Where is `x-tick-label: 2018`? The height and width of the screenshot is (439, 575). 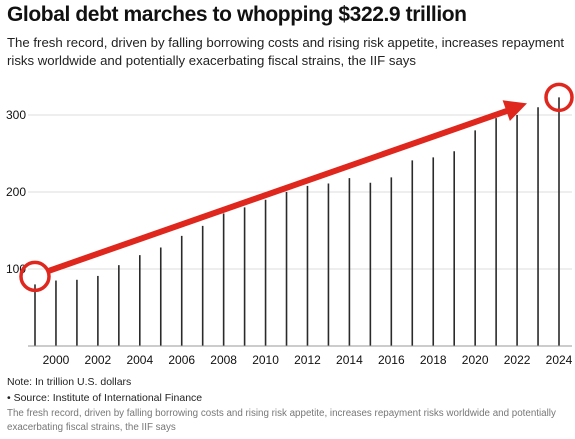 x-tick-label: 2018 is located at coordinates (433, 360).